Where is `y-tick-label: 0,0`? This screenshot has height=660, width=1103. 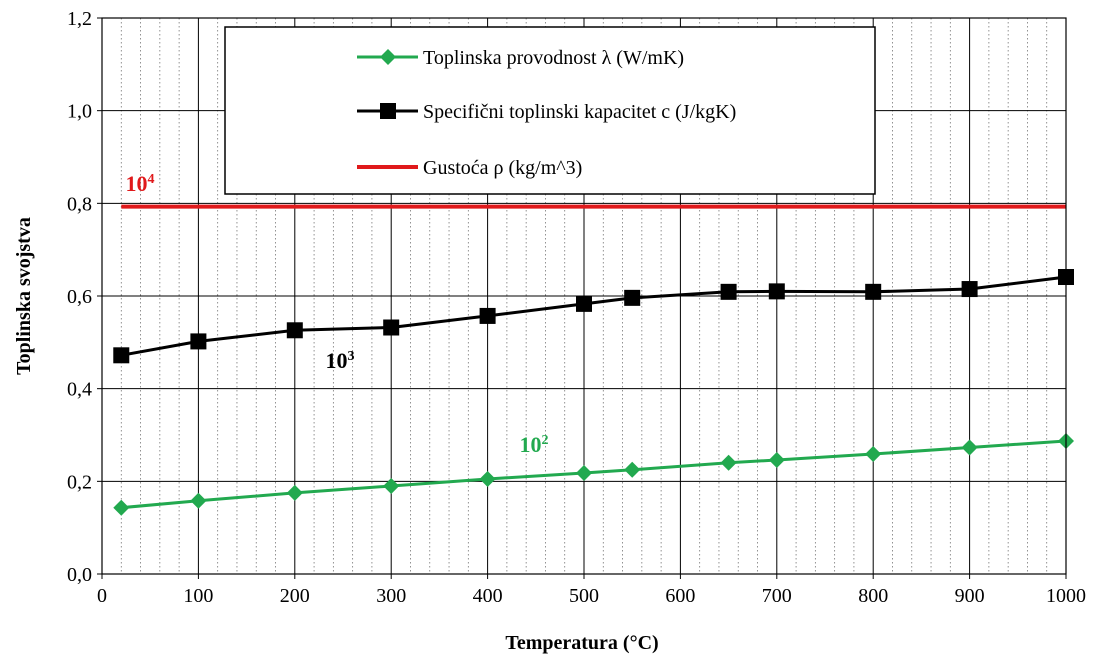 y-tick-label: 0,0 is located at coordinates (79, 575).